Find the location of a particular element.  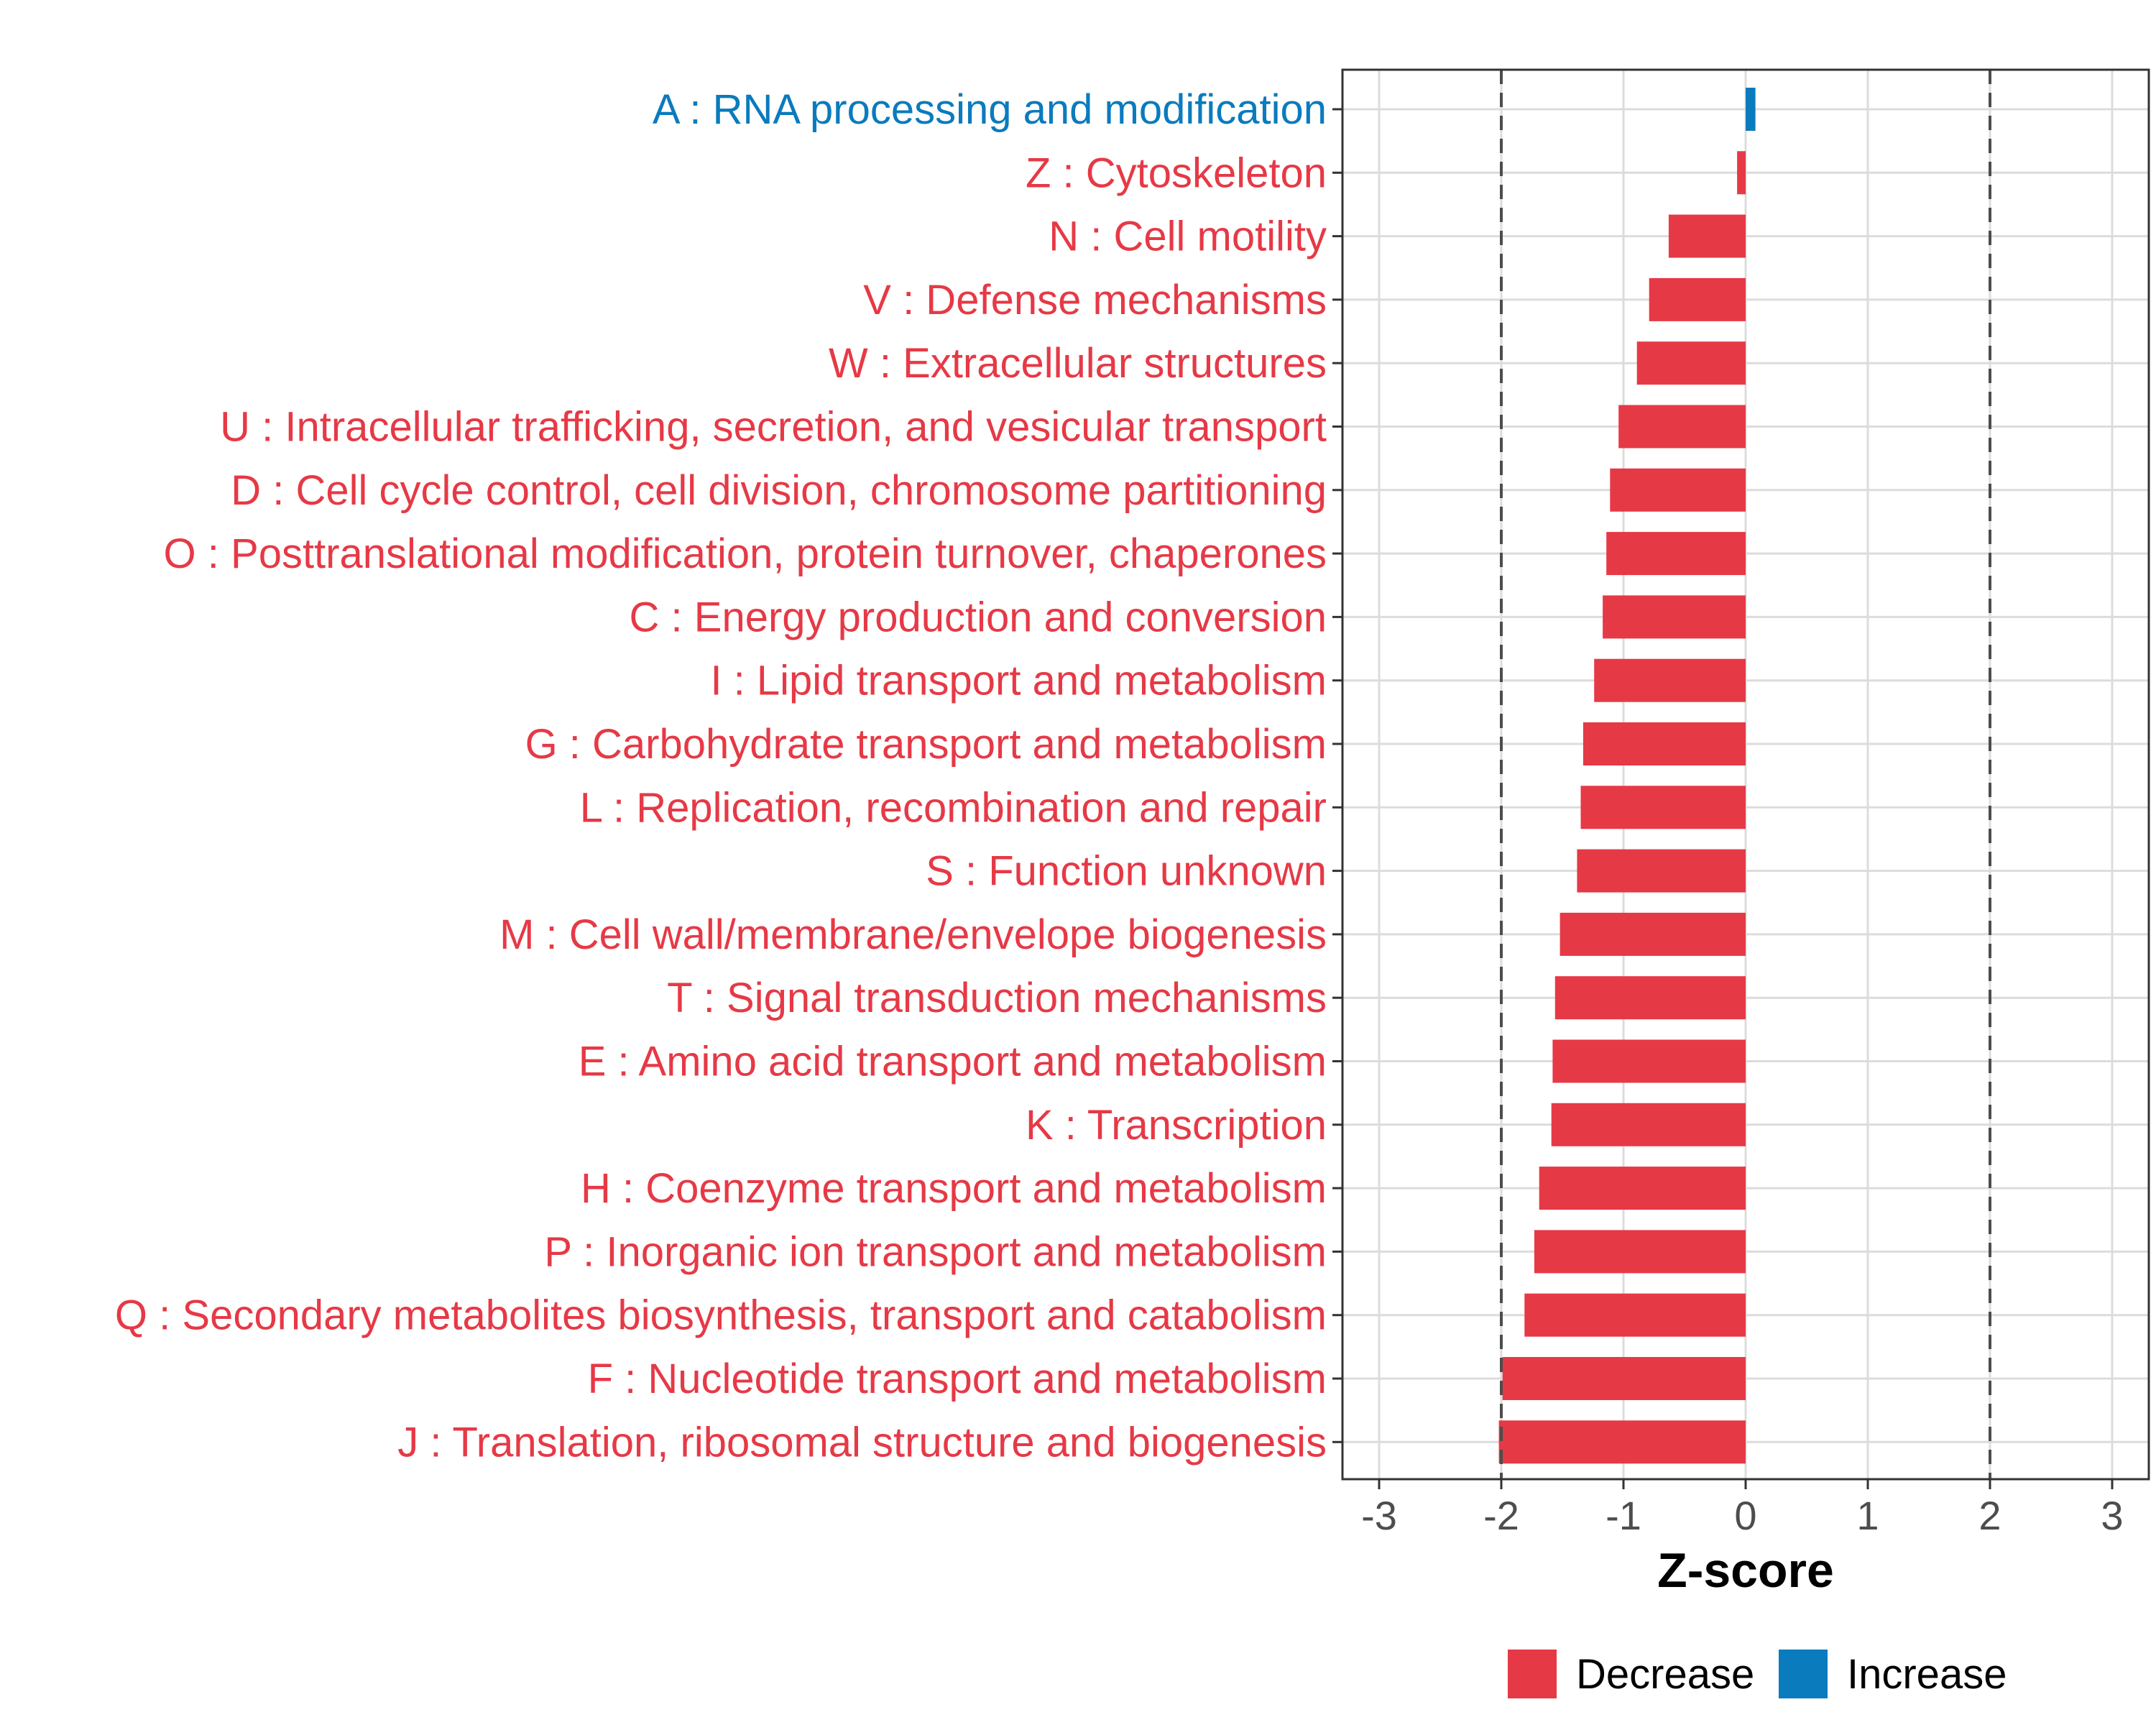

category-label: A : RNA processing and modification is located at coordinates (990, 109).